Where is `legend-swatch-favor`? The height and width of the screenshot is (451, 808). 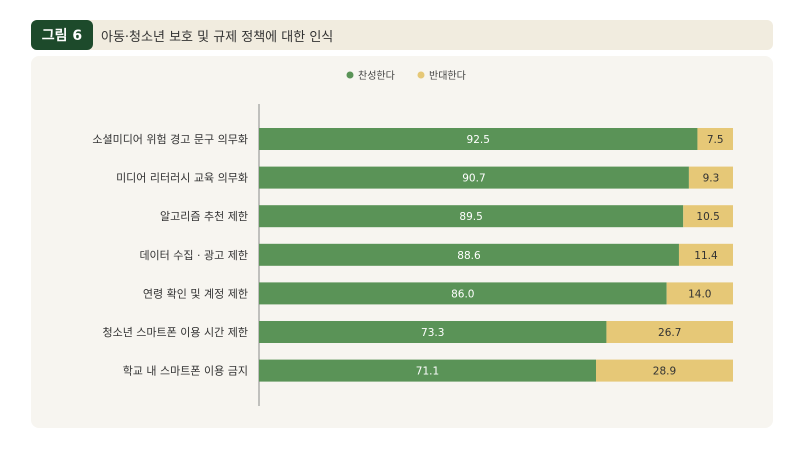 legend-swatch-favor is located at coordinates (350, 75).